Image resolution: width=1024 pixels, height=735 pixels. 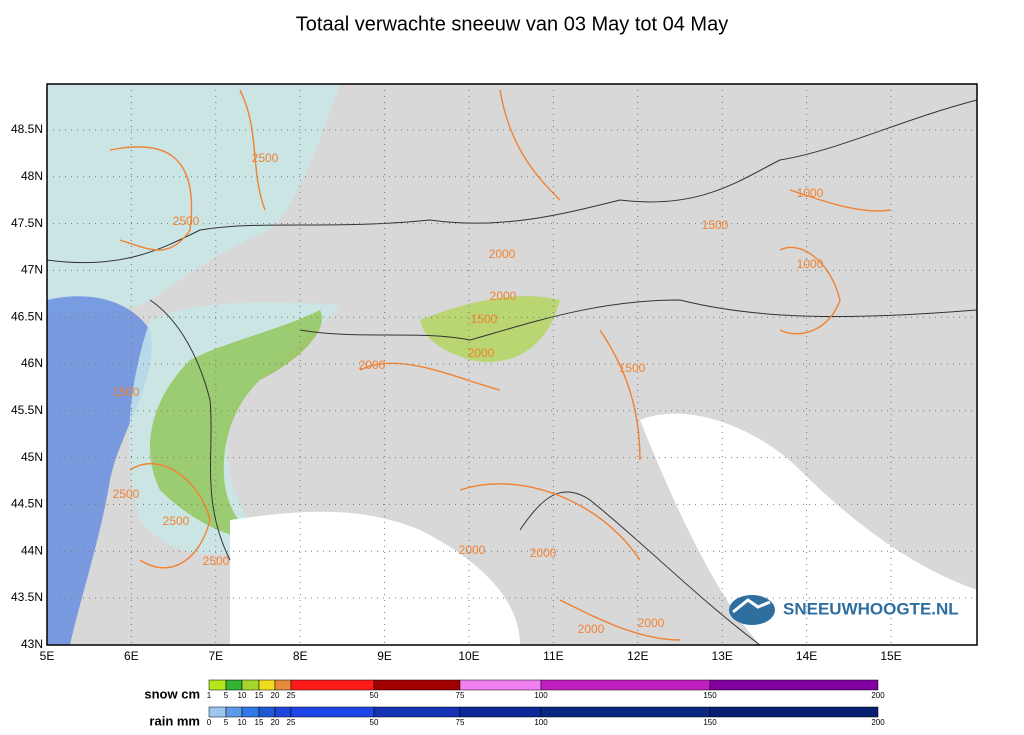 What do you see at coordinates (27, 504) in the screenshot?
I see `lat-label: 44.5N` at bounding box center [27, 504].